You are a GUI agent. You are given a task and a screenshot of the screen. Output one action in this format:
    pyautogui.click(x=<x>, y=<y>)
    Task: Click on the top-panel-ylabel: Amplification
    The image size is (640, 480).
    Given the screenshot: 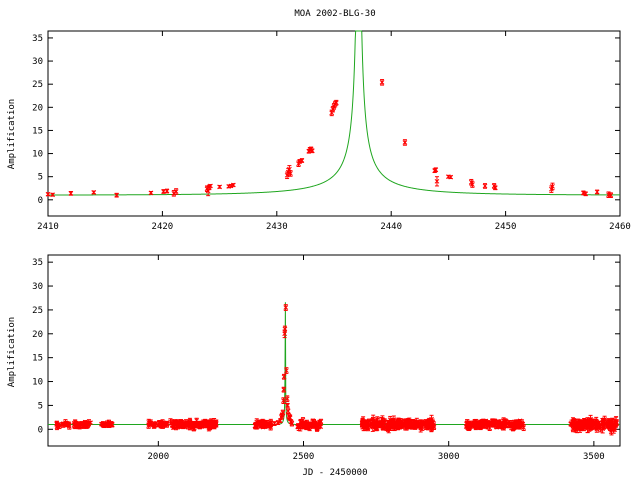 What is the action you would take?
    pyautogui.click(x=12, y=134)
    